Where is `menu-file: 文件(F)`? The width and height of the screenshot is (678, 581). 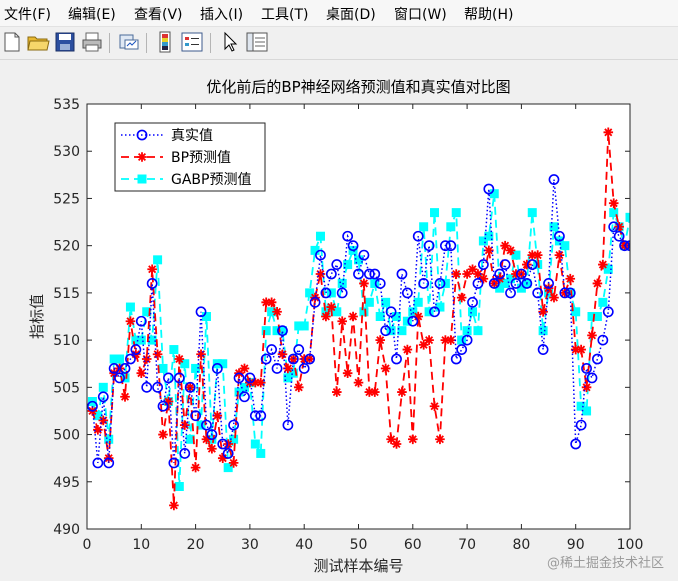 menu-file: 文件(F) is located at coordinates (27, 15).